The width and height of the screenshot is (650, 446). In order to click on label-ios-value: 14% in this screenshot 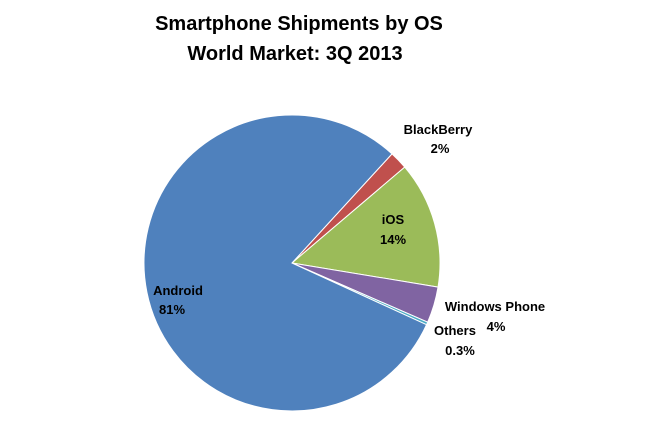, I will do `click(393, 239)`.